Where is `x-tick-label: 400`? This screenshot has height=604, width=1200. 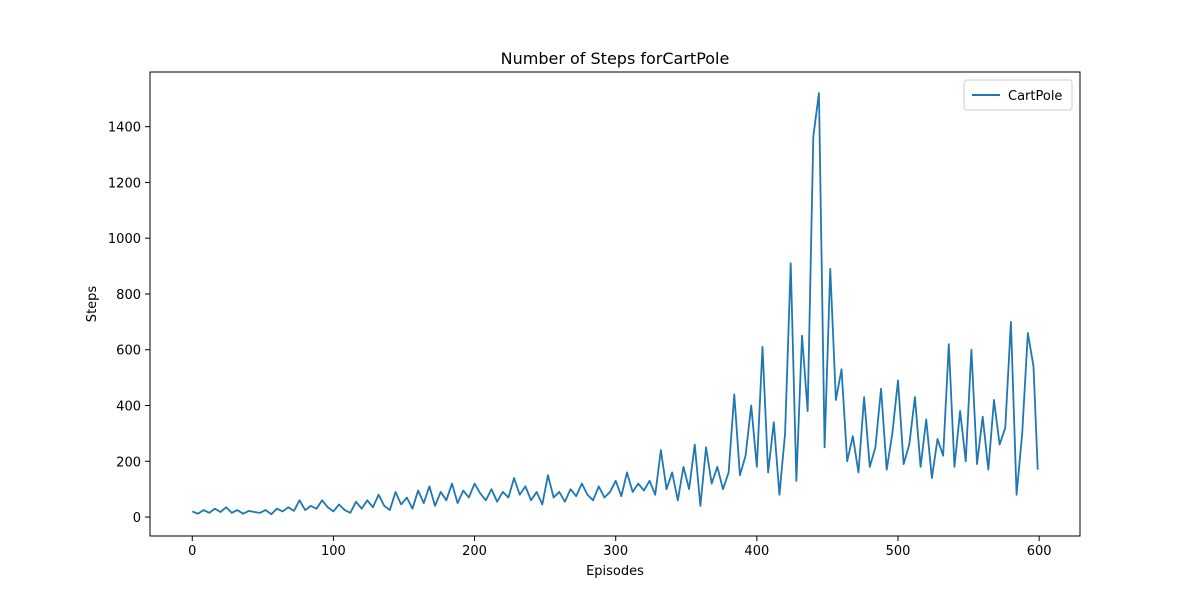 x-tick-label: 400 is located at coordinates (756, 551).